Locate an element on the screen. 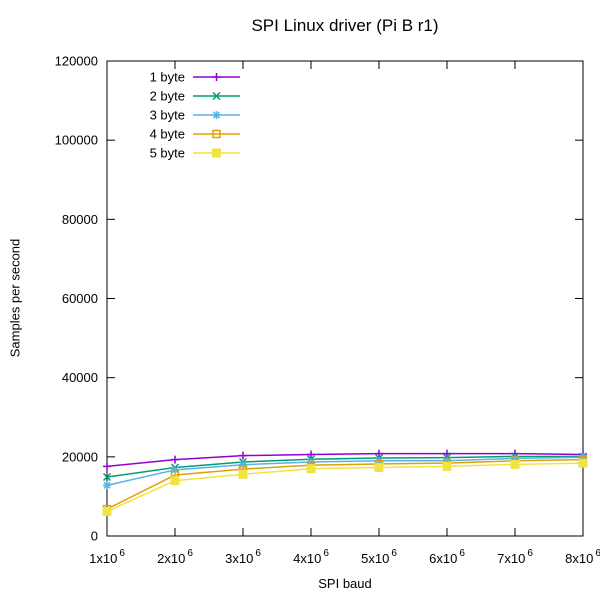  series-line-2-byte is located at coordinates (344, 466).